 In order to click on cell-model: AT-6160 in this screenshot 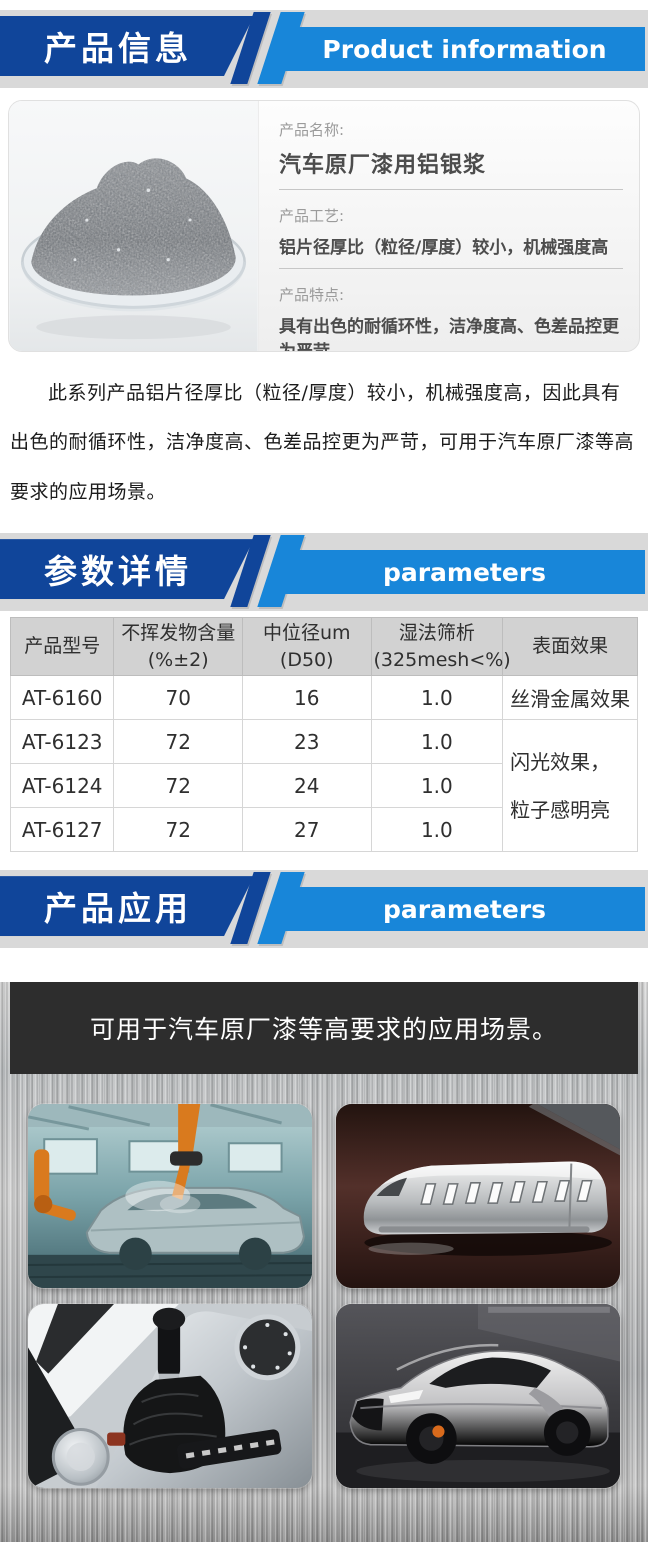, I will do `click(62, 698)`.